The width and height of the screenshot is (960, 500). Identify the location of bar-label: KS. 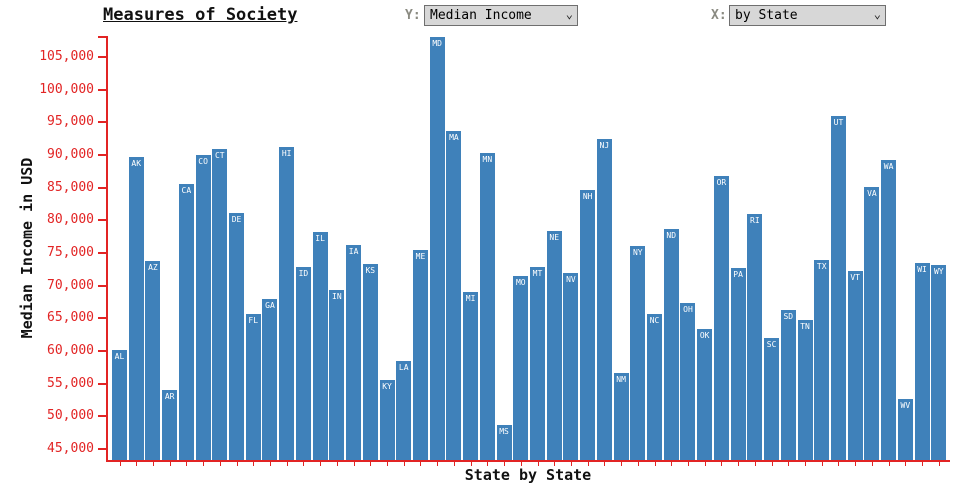
(370, 271).